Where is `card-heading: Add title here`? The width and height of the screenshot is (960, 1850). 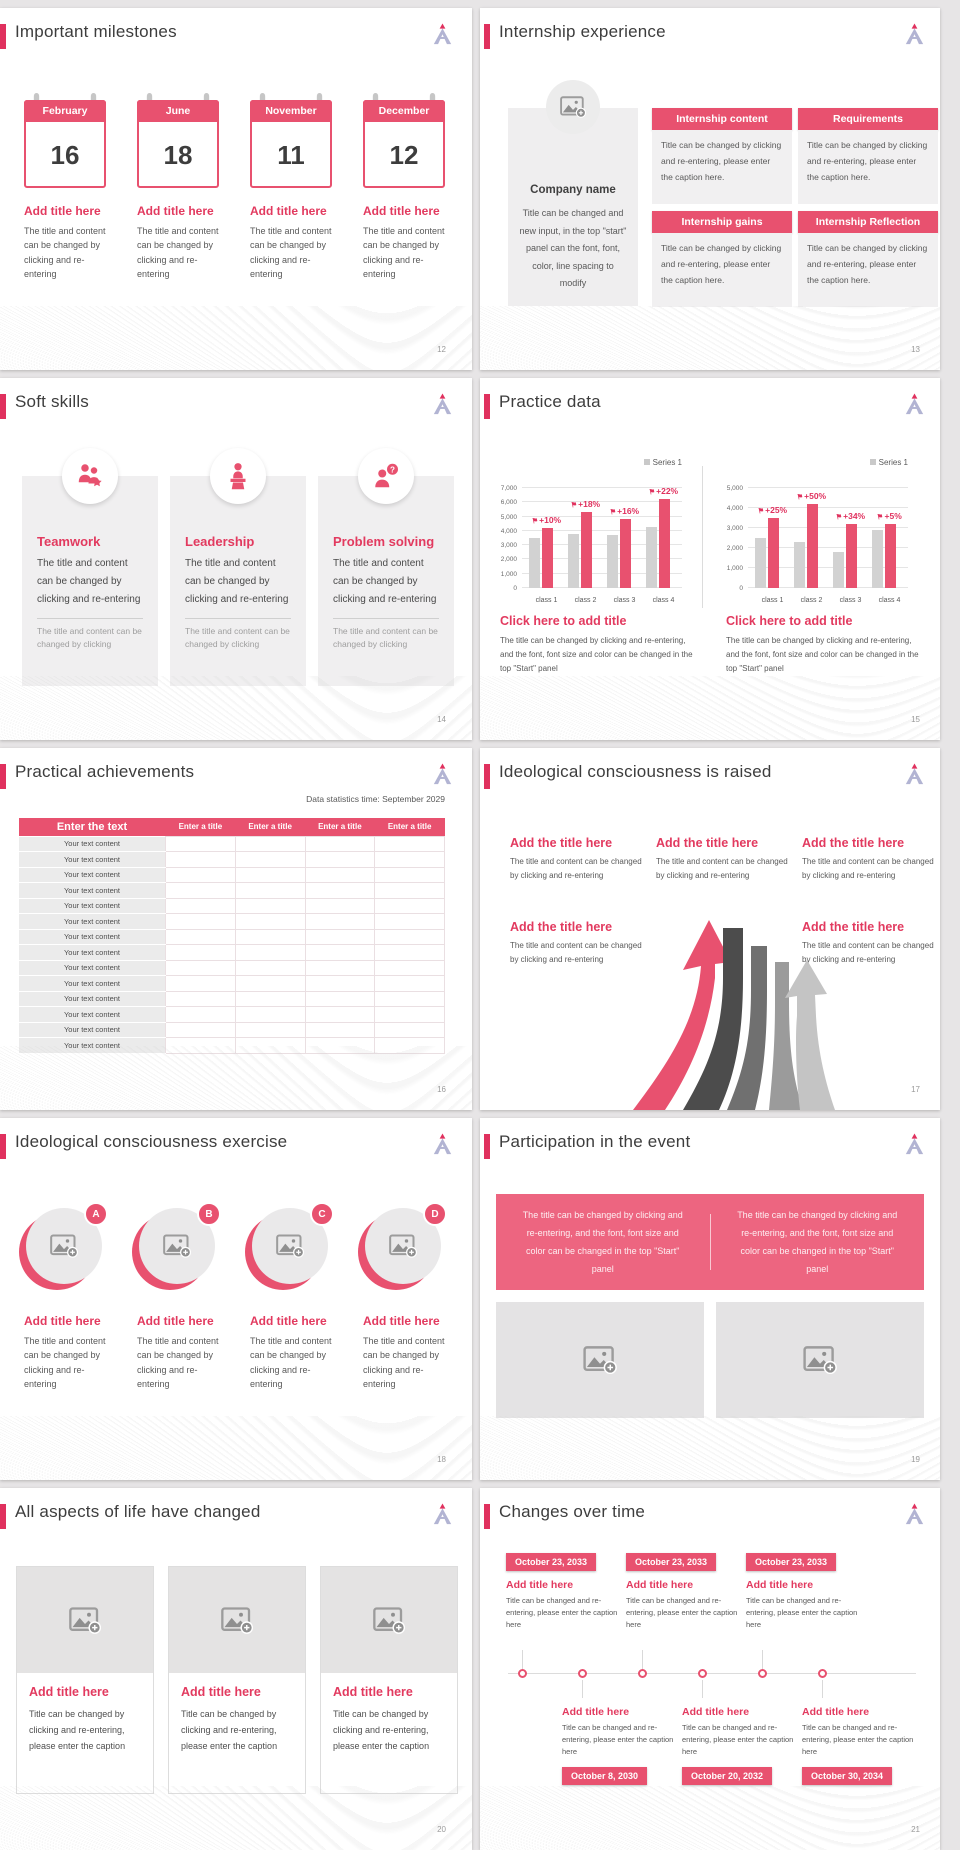
card-heading: Add title here is located at coordinates (221, 1692).